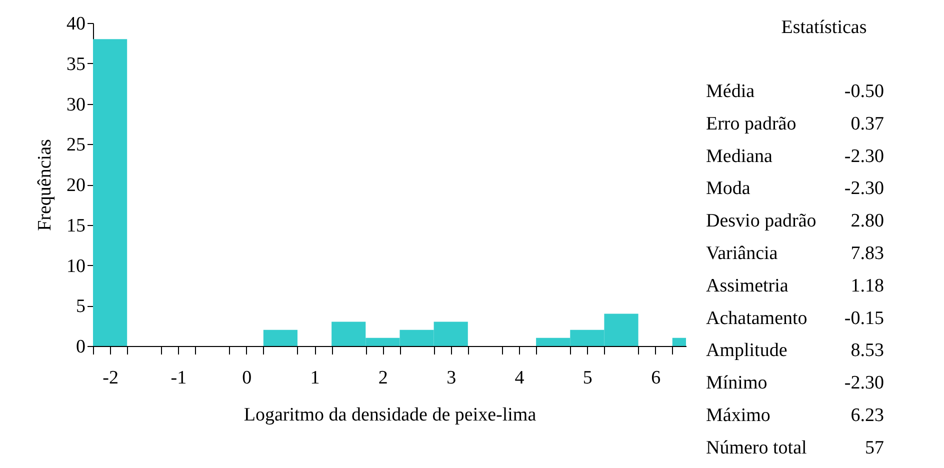 Image resolution: width=944 pixels, height=468 pixels. I want to click on text: Variância, so click(742, 253).